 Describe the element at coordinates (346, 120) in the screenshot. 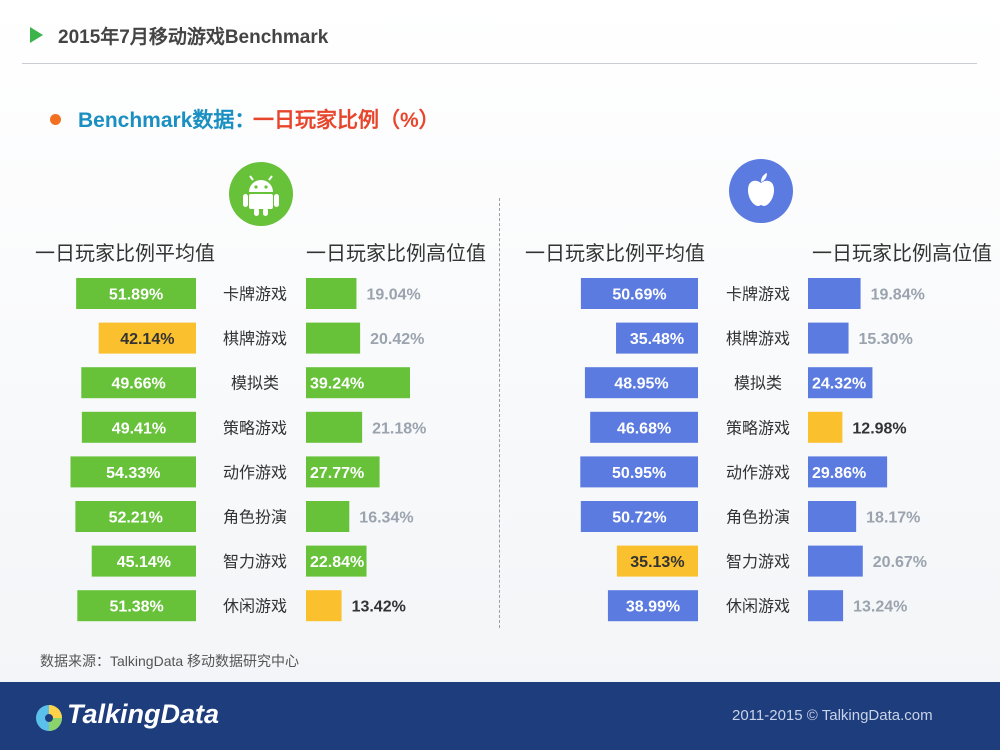

I see `subtitle-main: 一日玩家比例（%）` at that location.